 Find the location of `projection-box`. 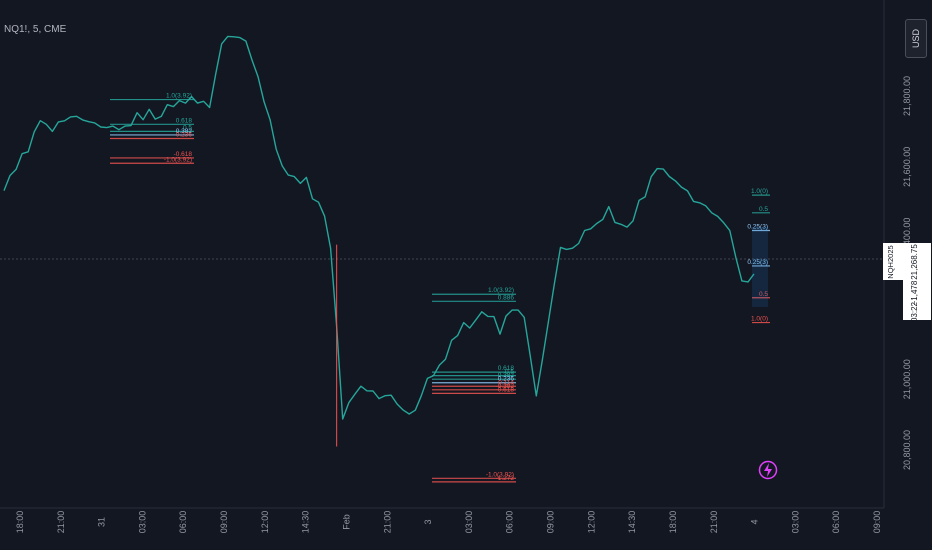

projection-box is located at coordinates (760, 266).